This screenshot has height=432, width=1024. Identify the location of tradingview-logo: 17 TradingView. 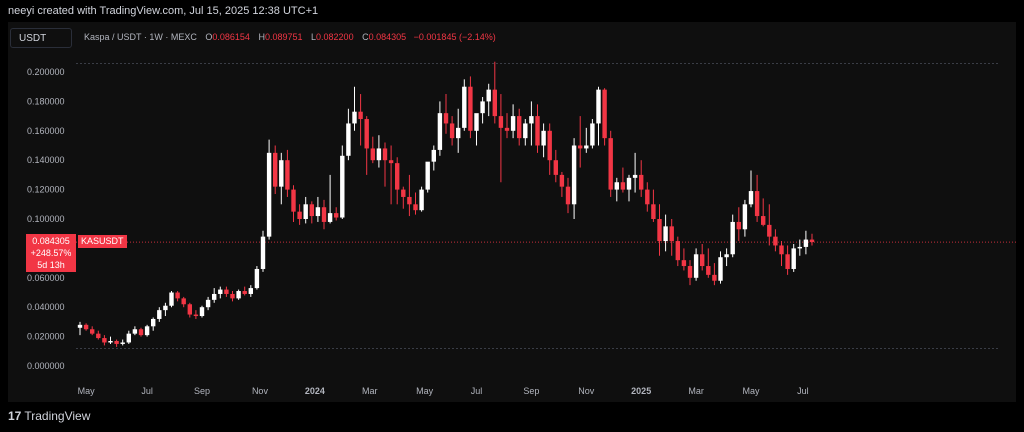
(49, 416).